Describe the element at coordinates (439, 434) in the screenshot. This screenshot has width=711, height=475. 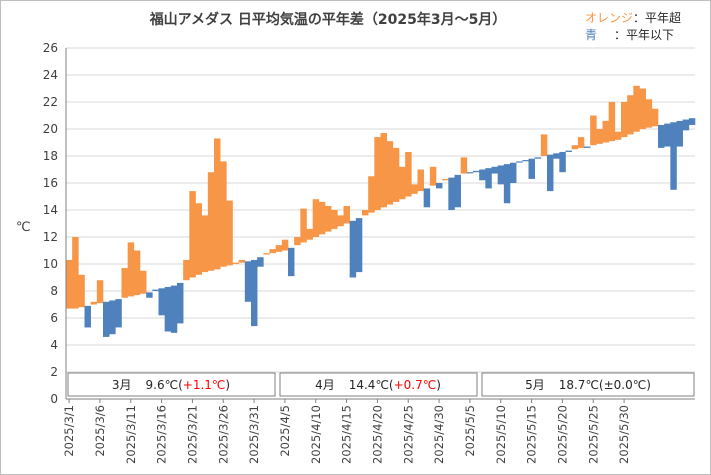
I see `x-tick-label: 2025/4/30` at that location.